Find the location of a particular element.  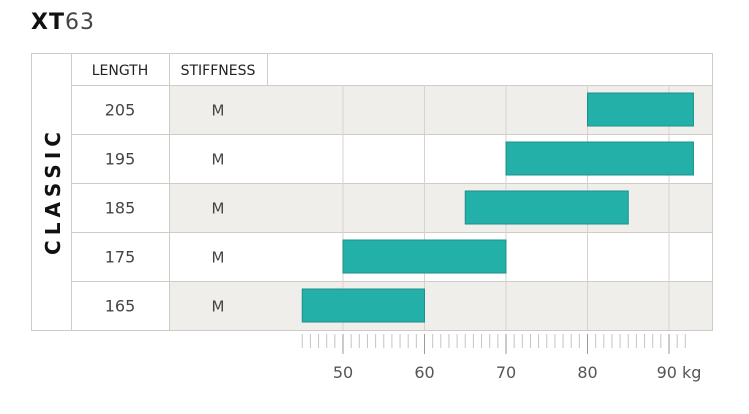

title-number: 63 is located at coordinates (79, 22).